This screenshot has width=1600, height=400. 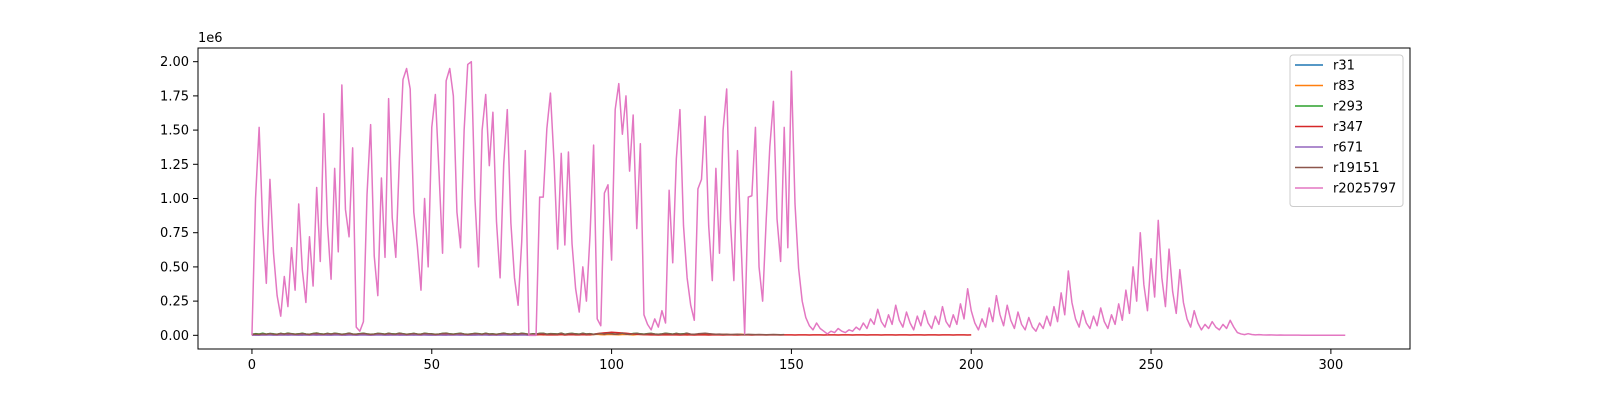 I want to click on x-tick-label: 150, so click(x=791, y=365).